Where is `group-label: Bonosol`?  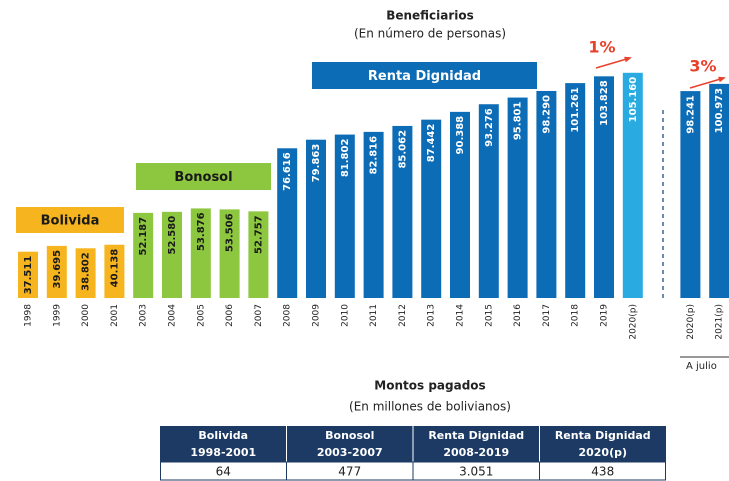 group-label: Bonosol is located at coordinates (203, 177).